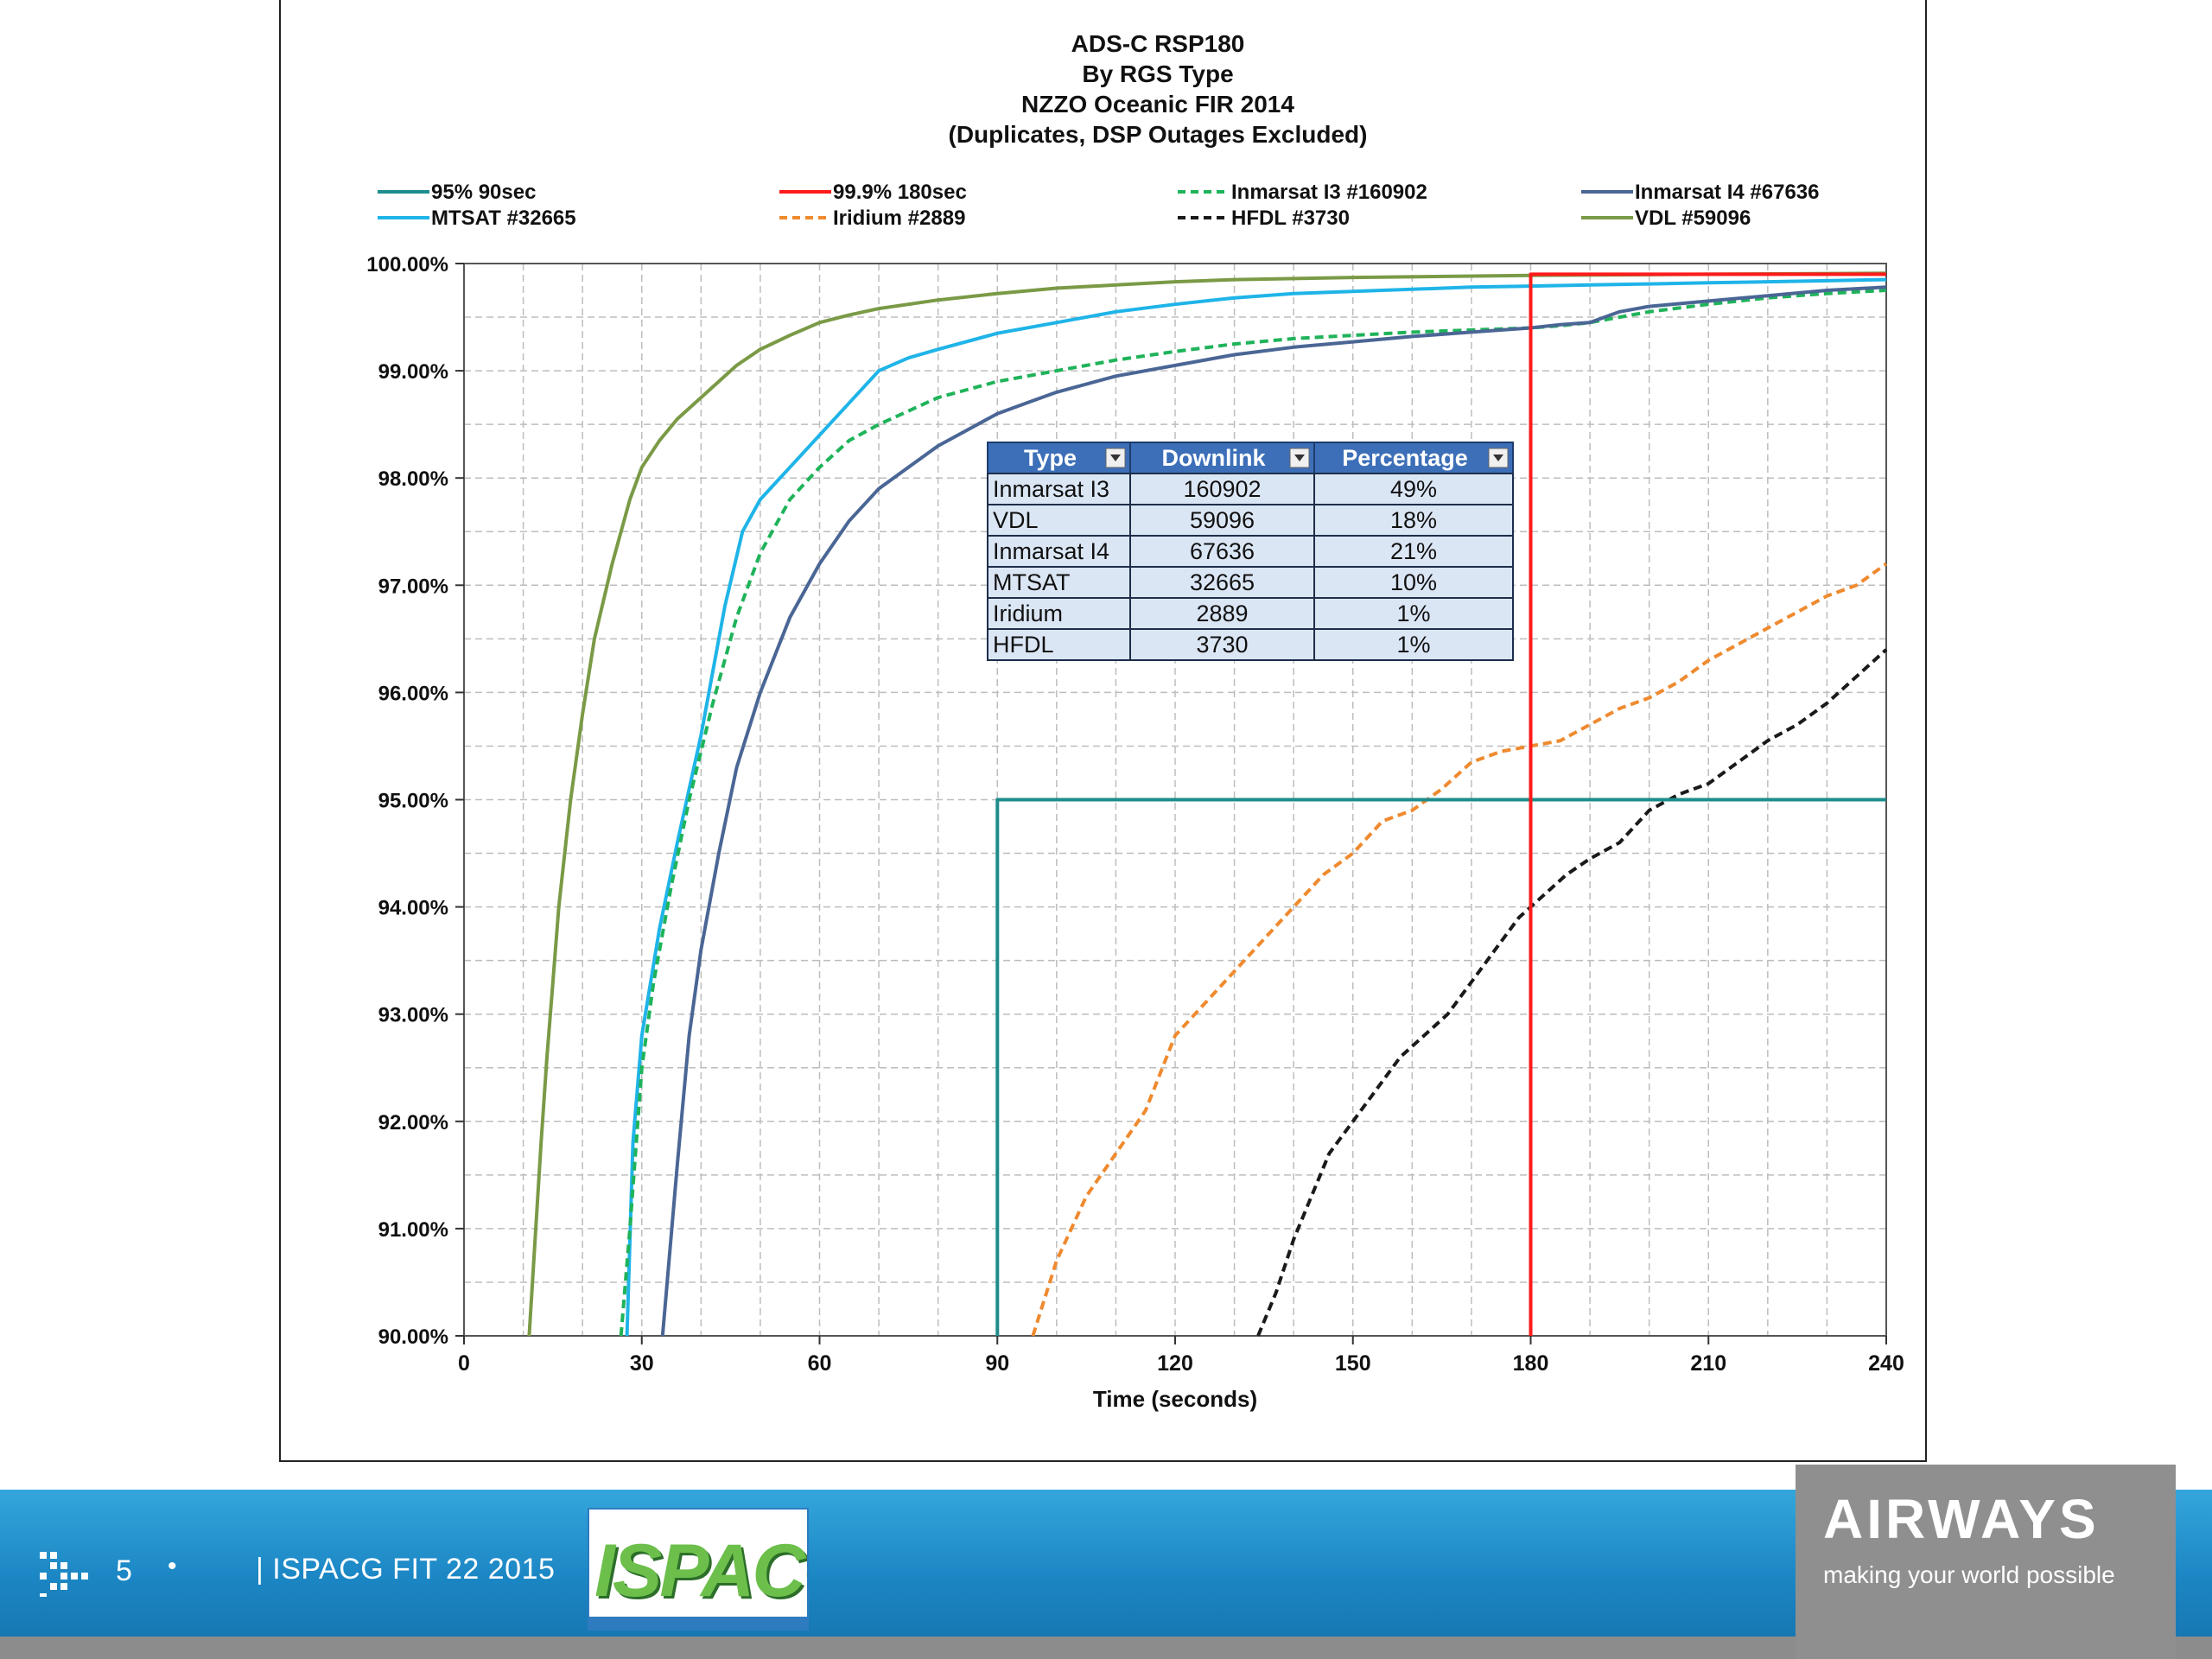  What do you see at coordinates (413, 1230) in the screenshot?
I see `y-tick-label: 91.00%` at bounding box center [413, 1230].